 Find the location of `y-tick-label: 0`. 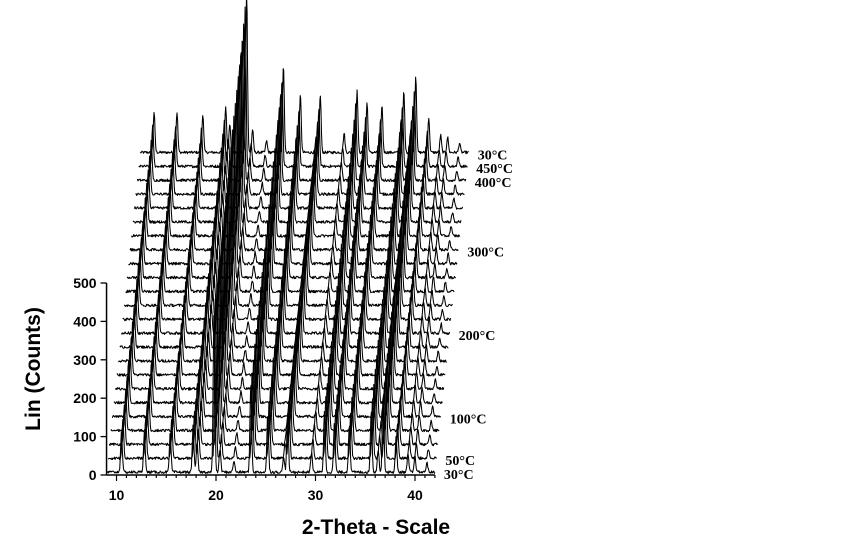

y-tick-label: 0 is located at coordinates (93, 475).